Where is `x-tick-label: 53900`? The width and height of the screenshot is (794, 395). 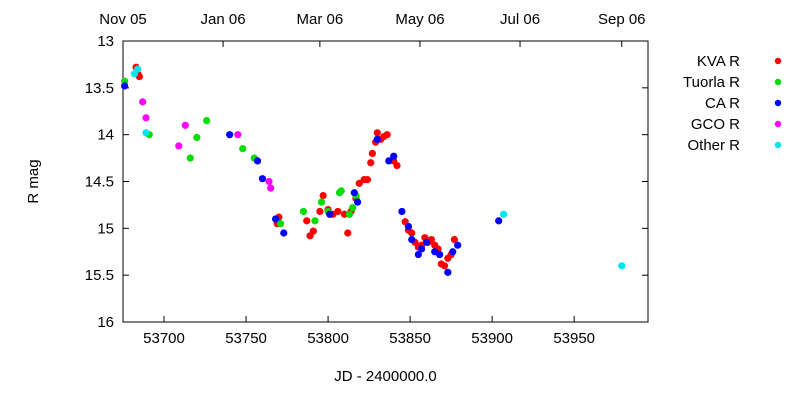 x-tick-label: 53900 is located at coordinates (492, 338).